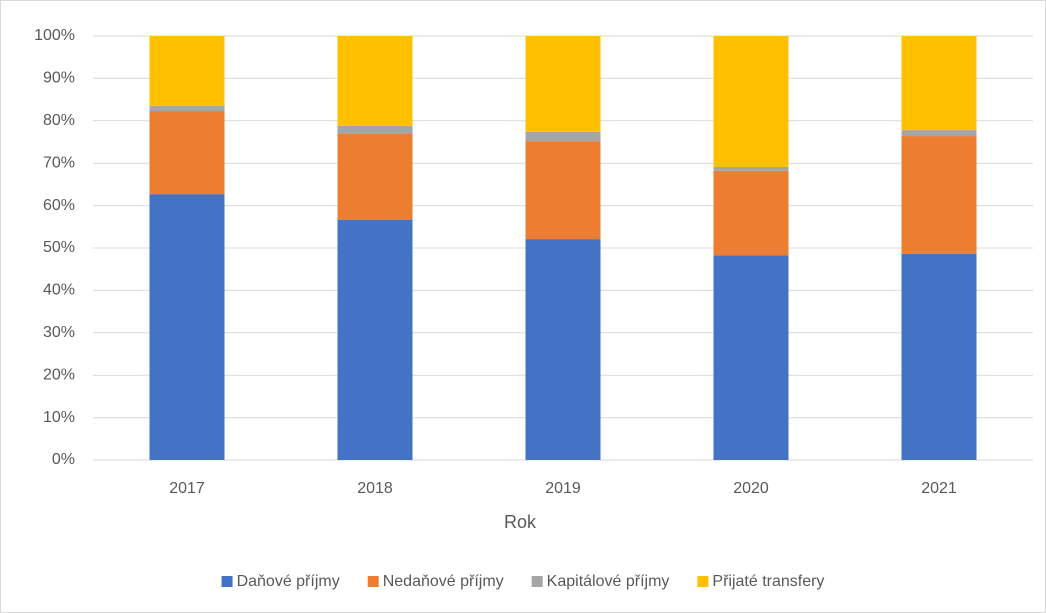 This screenshot has height=613, width=1046. What do you see at coordinates (59, 247) in the screenshot?
I see `y-tick-label: 50%` at bounding box center [59, 247].